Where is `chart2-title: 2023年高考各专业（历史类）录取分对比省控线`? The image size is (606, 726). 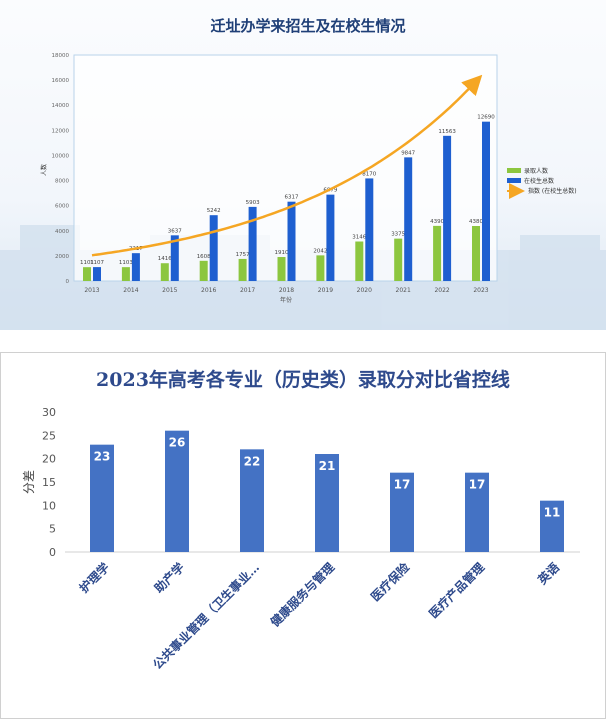
chart2-title: 2023年高考各专业（历史类）录取分对比省控线 is located at coordinates (303, 379).